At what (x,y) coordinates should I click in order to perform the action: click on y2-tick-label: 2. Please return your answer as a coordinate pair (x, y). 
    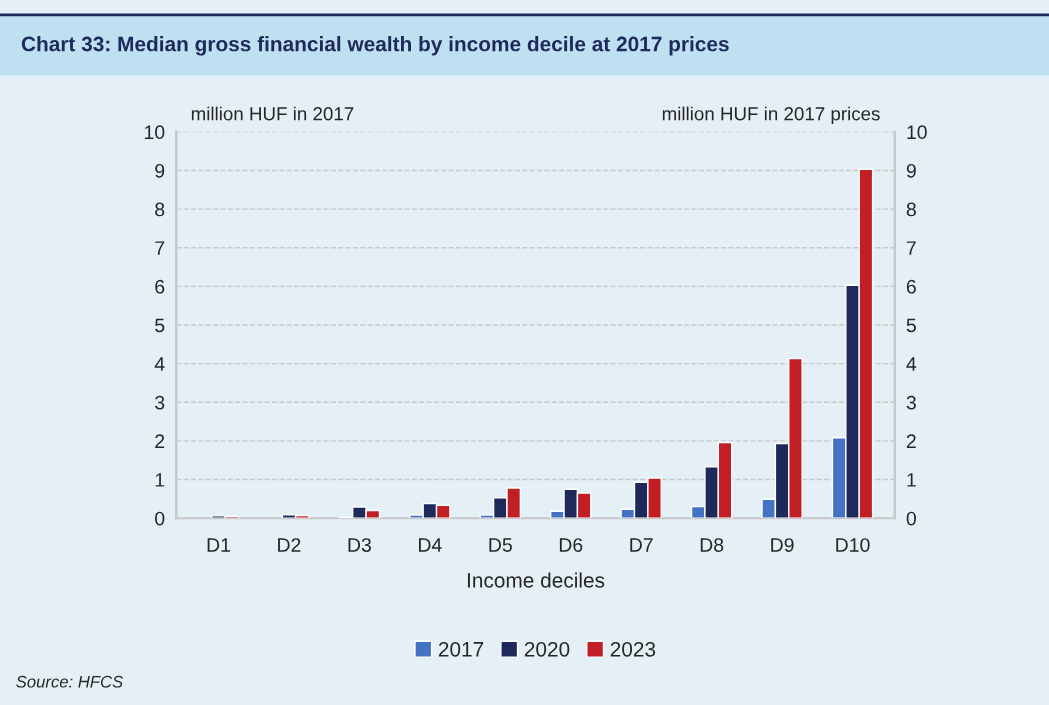
    Looking at the image, I should click on (911, 441).